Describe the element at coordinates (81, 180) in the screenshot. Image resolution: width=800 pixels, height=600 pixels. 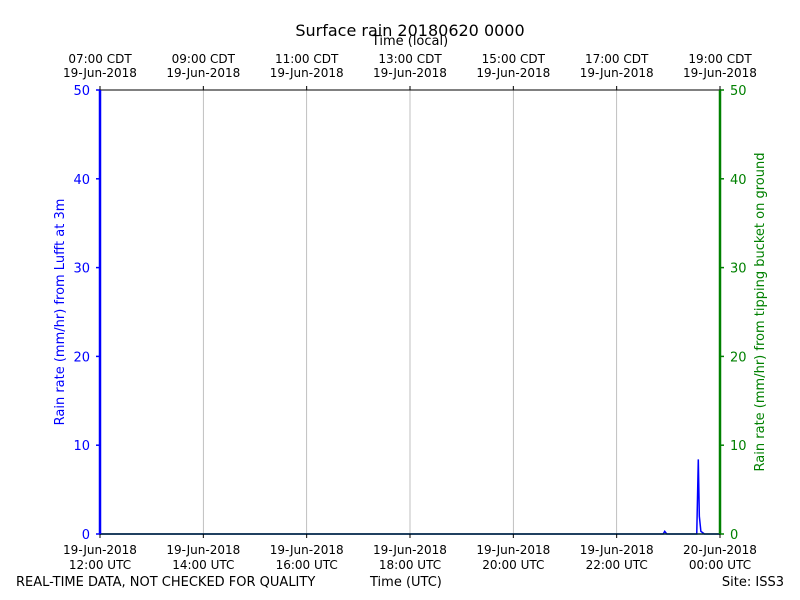
I see `y-tick-label-left: 40` at that location.